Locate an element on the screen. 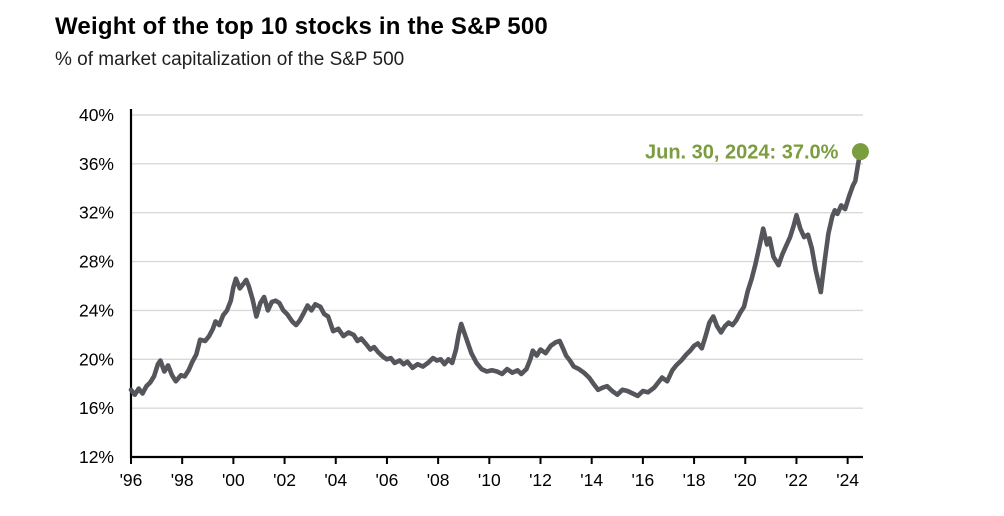 This screenshot has width=1004, height=516. x-tick-label: '22 is located at coordinates (796, 480).